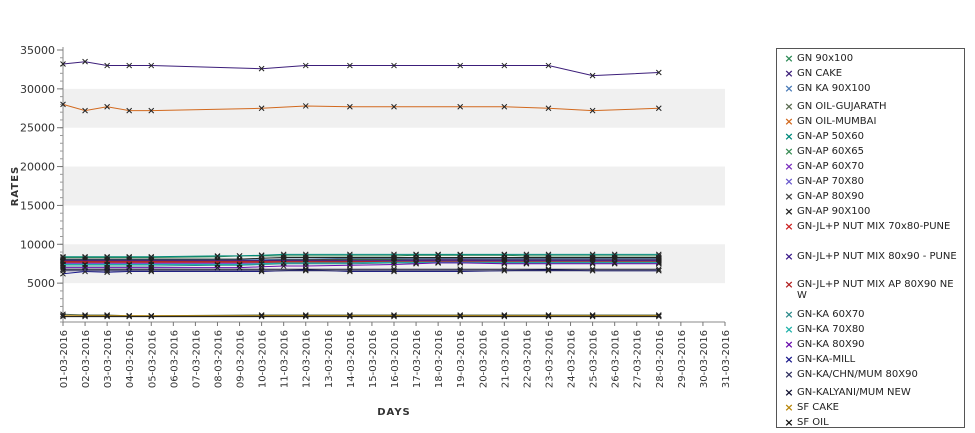 Image resolution: width=975 pixels, height=433 pixels. What do you see at coordinates (825, 58) in the screenshot?
I see `legend-label: GN 90x100` at bounding box center [825, 58].